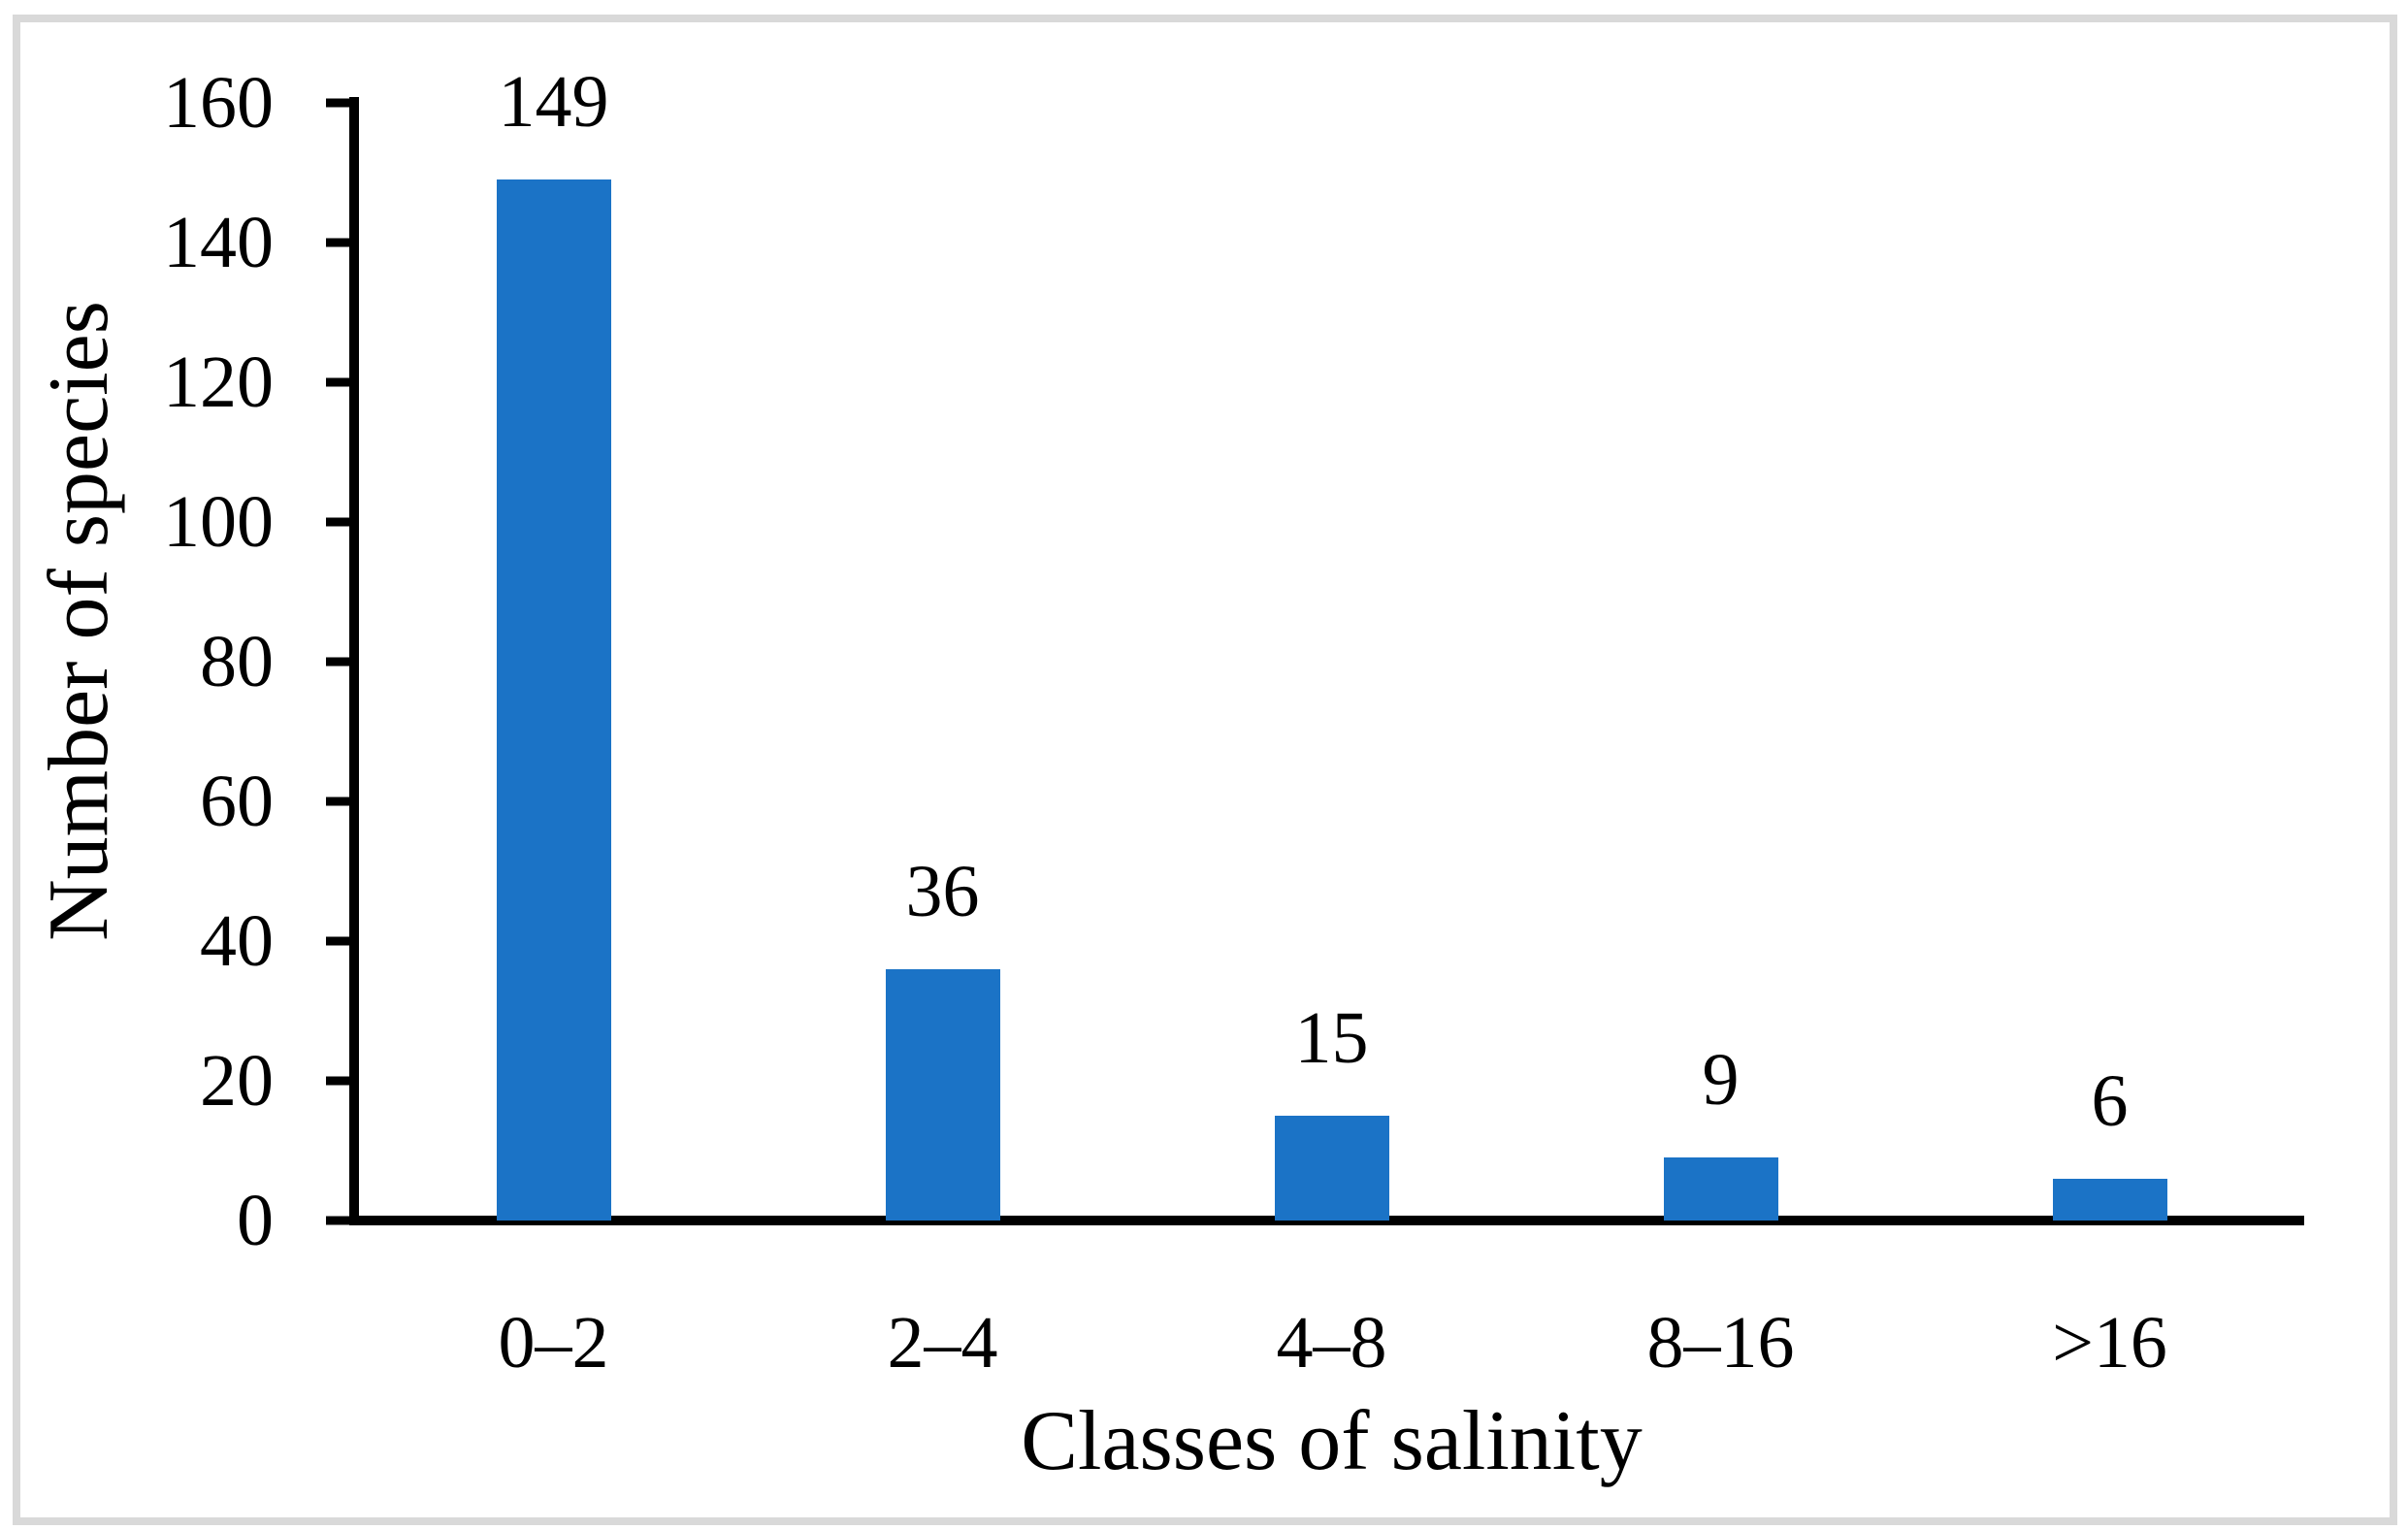 The height and width of the screenshot is (1530, 2408). What do you see at coordinates (218, 522) in the screenshot?
I see `y-tick-label: 100` at bounding box center [218, 522].